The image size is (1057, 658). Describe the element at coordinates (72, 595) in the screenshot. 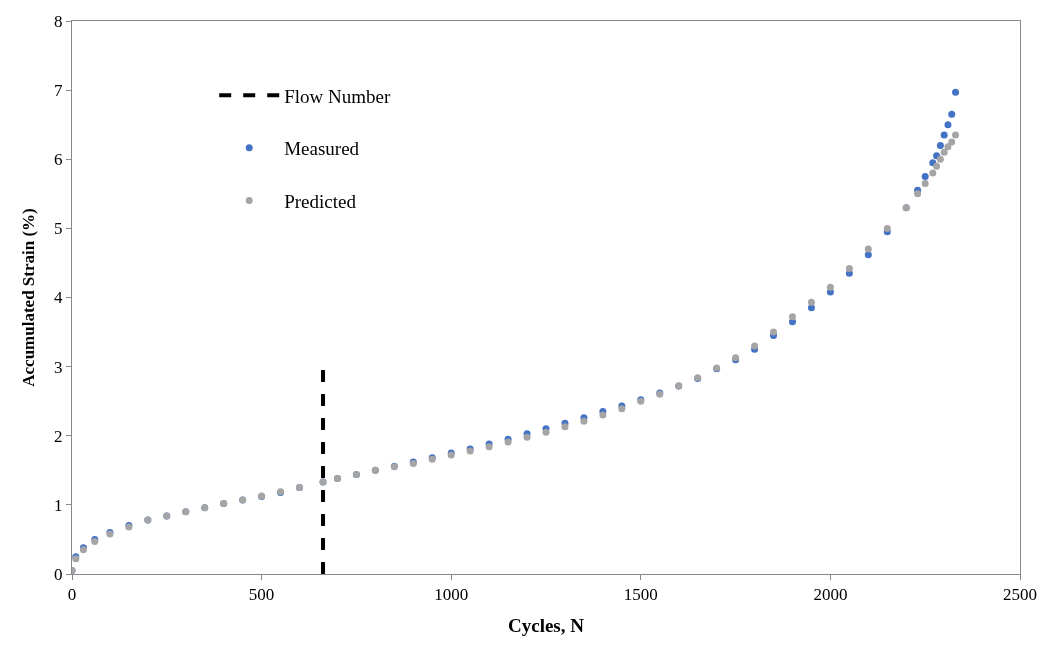

I see `x-tick-label: 0` at that location.